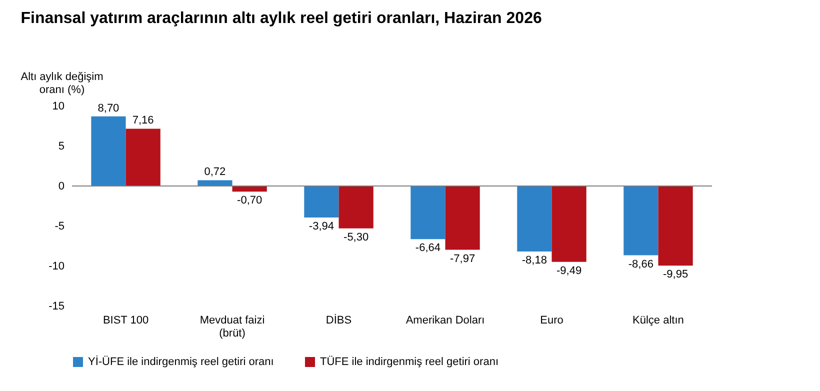 The image size is (820, 391). Describe the element at coordinates (463, 258) in the screenshot. I see `data-label: -7,97` at that location.